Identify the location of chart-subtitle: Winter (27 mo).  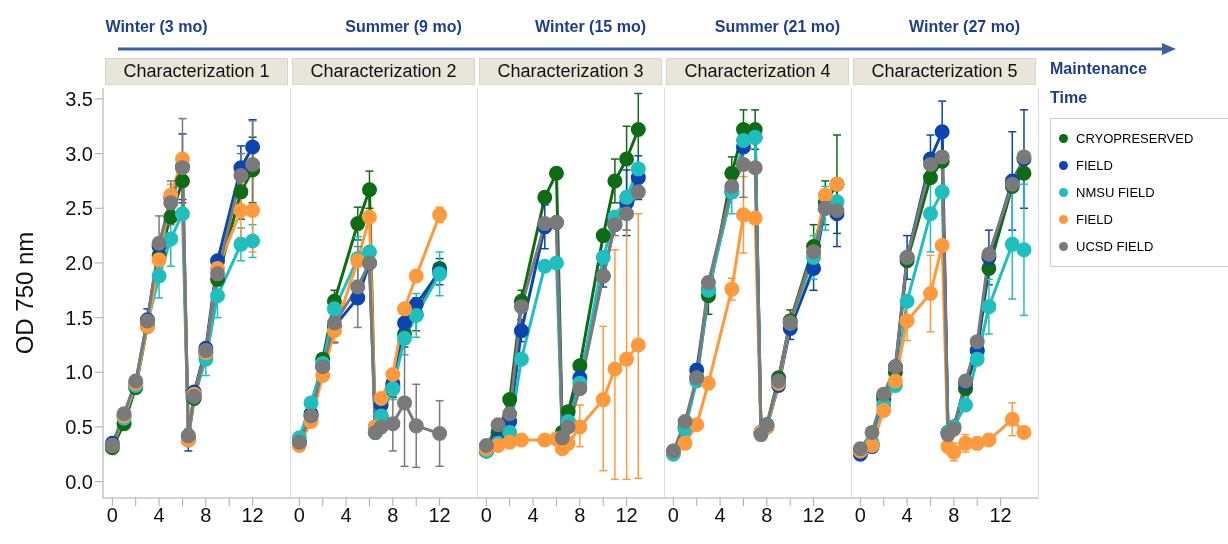
(964, 27).